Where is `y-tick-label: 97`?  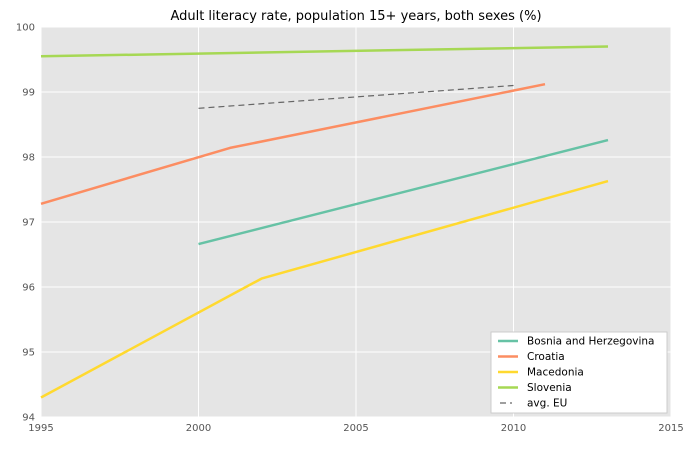 y-tick-label: 97 is located at coordinates (28, 223).